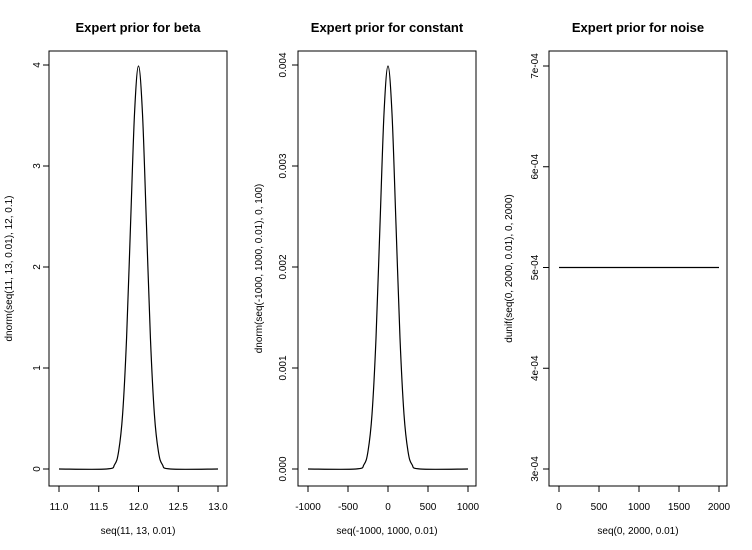 Image resolution: width=752 pixels, height=550 pixels. I want to click on x-tick-label: 11.5, so click(98, 507).